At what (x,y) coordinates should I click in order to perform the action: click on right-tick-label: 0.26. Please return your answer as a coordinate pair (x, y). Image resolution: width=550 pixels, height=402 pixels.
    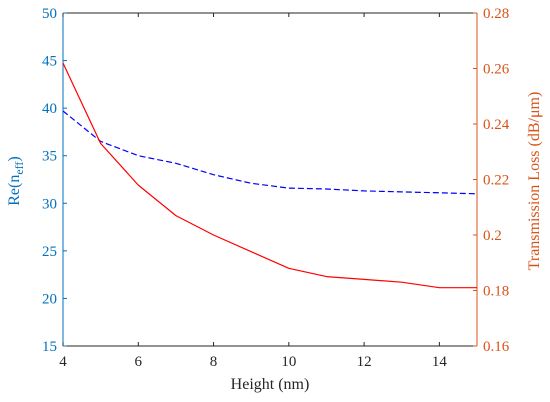
    Looking at the image, I should click on (496, 70).